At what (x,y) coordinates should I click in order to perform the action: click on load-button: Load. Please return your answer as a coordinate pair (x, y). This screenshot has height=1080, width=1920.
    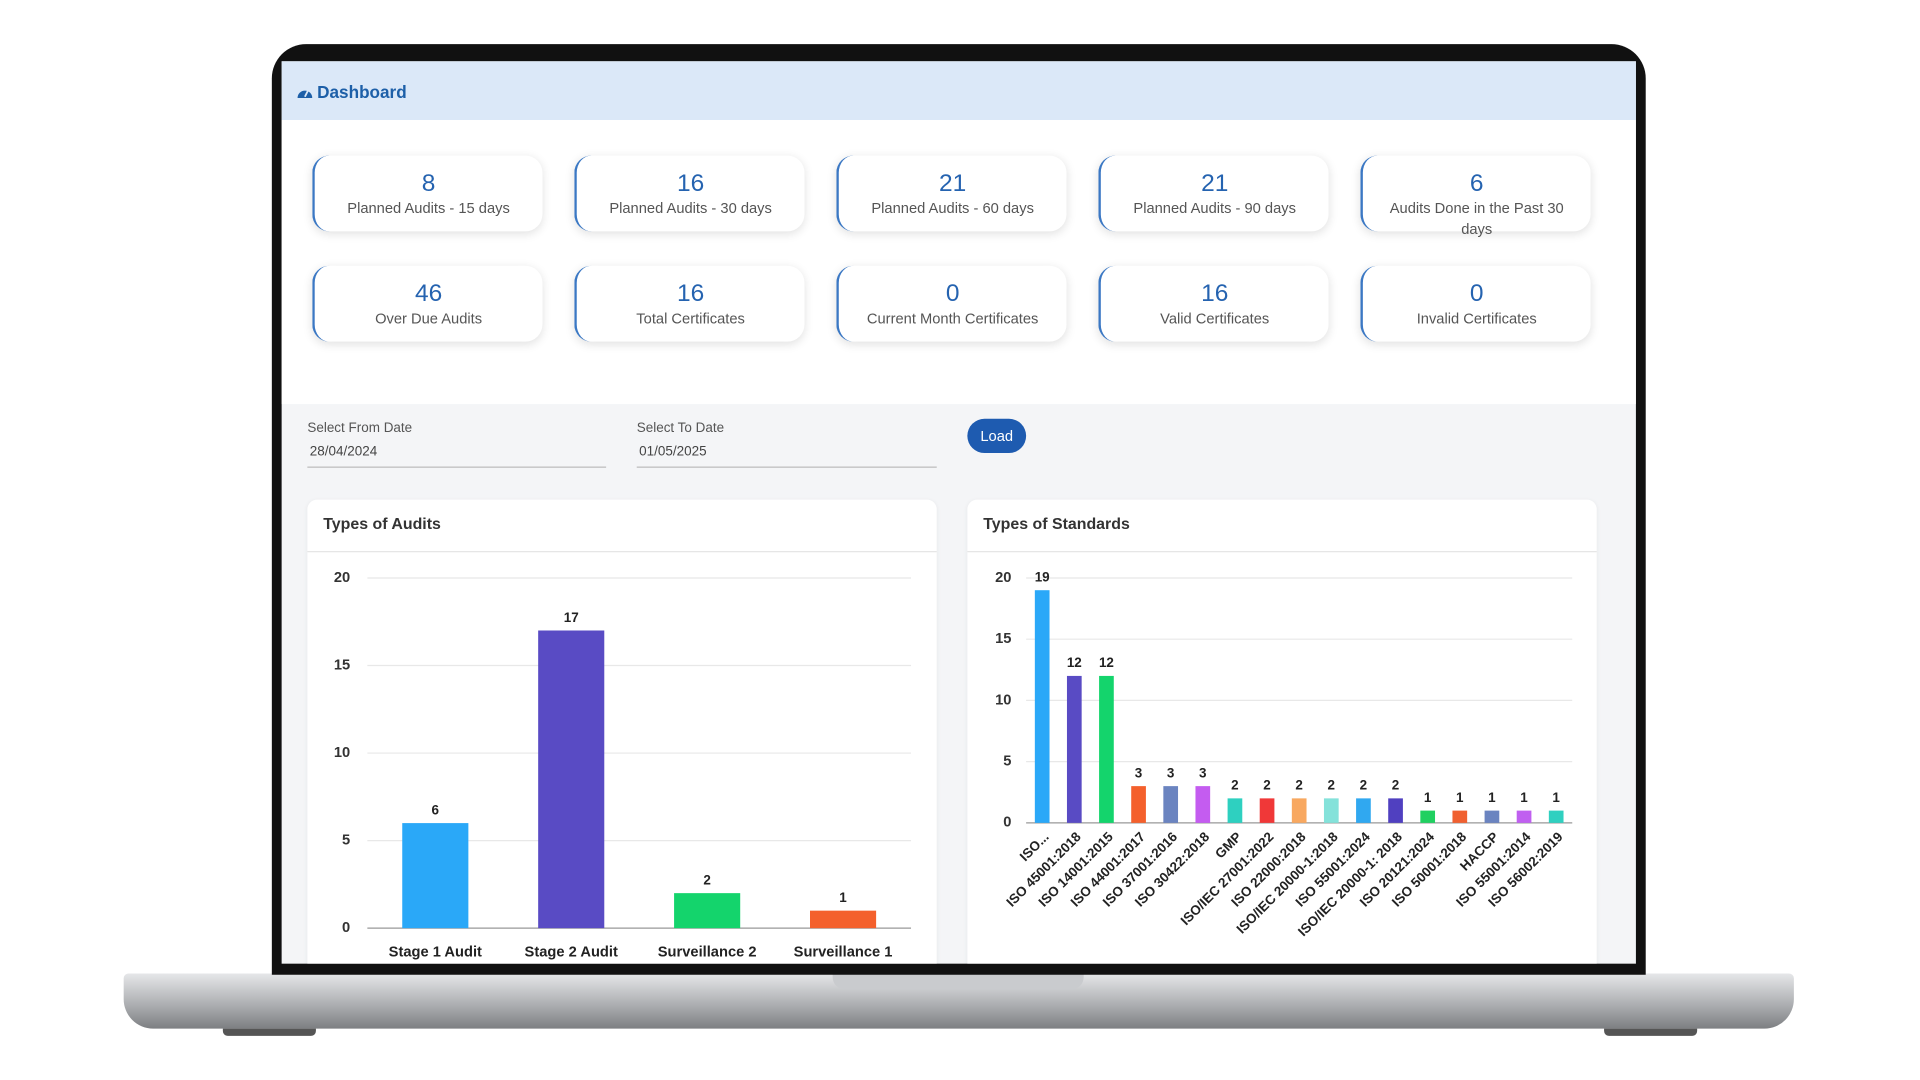
    Looking at the image, I should click on (997, 436).